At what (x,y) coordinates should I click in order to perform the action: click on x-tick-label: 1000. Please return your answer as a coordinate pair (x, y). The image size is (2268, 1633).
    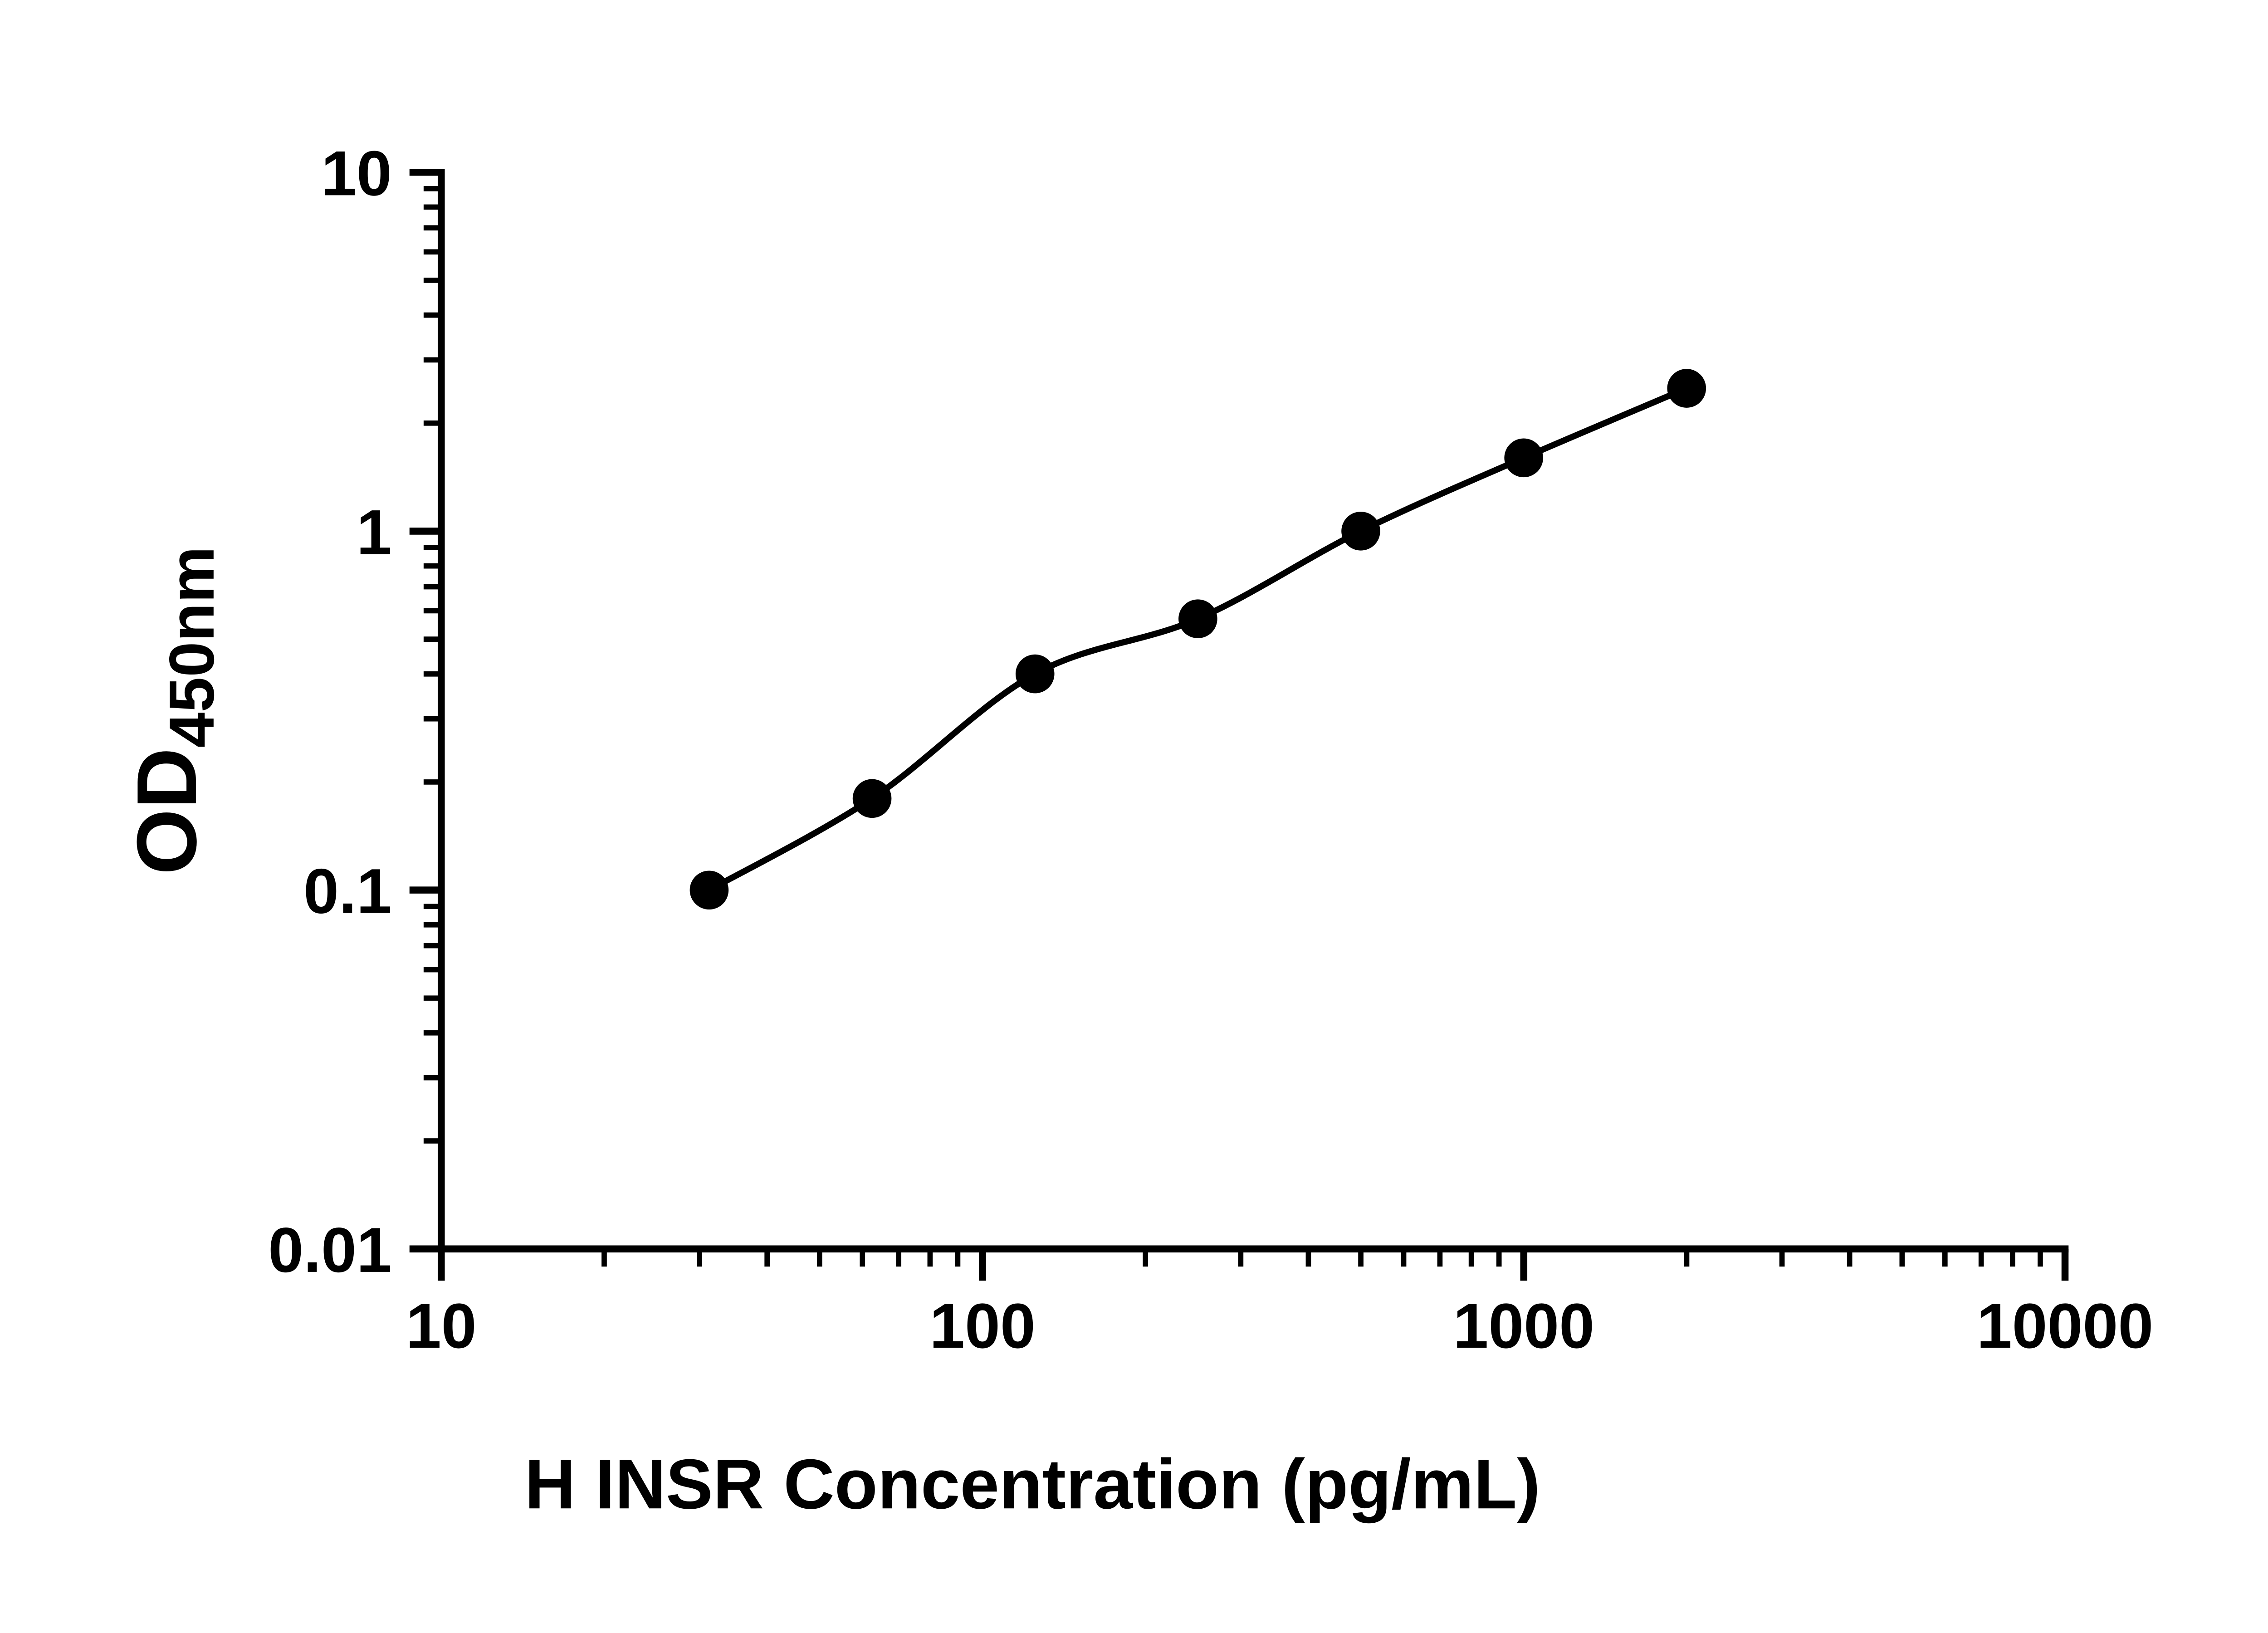
    Looking at the image, I should click on (1523, 1325).